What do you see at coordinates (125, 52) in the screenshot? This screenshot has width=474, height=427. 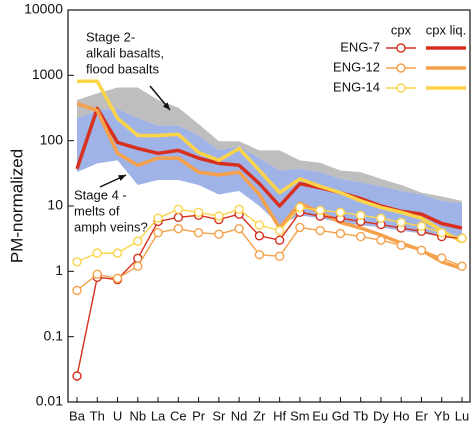 I see `annotation: alkali basalts,` at bounding box center [125, 52].